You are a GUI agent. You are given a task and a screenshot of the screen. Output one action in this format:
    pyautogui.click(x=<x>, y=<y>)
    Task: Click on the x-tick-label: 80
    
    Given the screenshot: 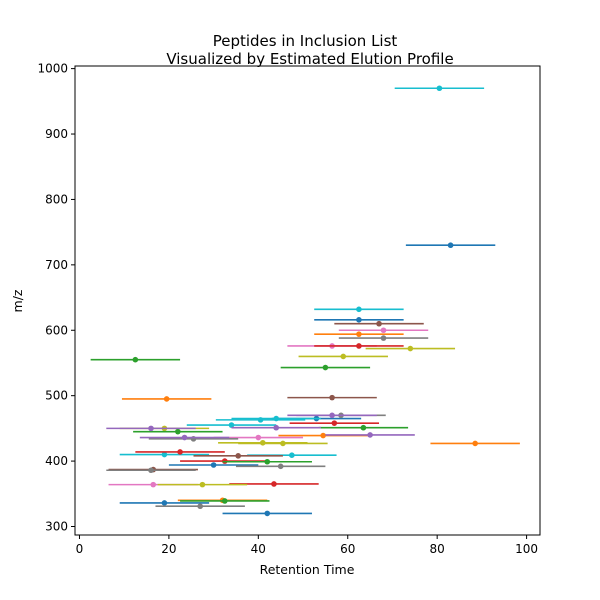 What is the action you would take?
    pyautogui.click(x=437, y=549)
    